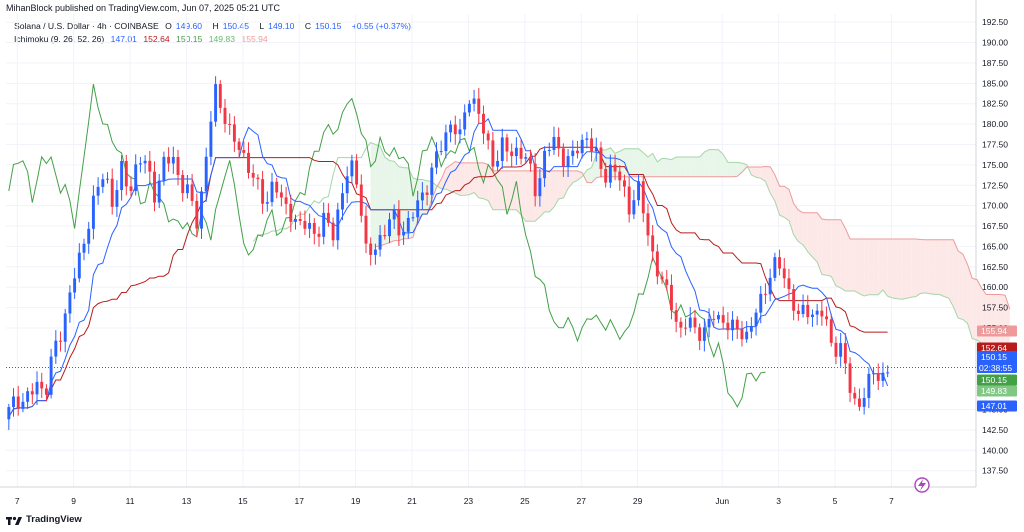  I want to click on x-tick-label: 15, so click(243, 501).